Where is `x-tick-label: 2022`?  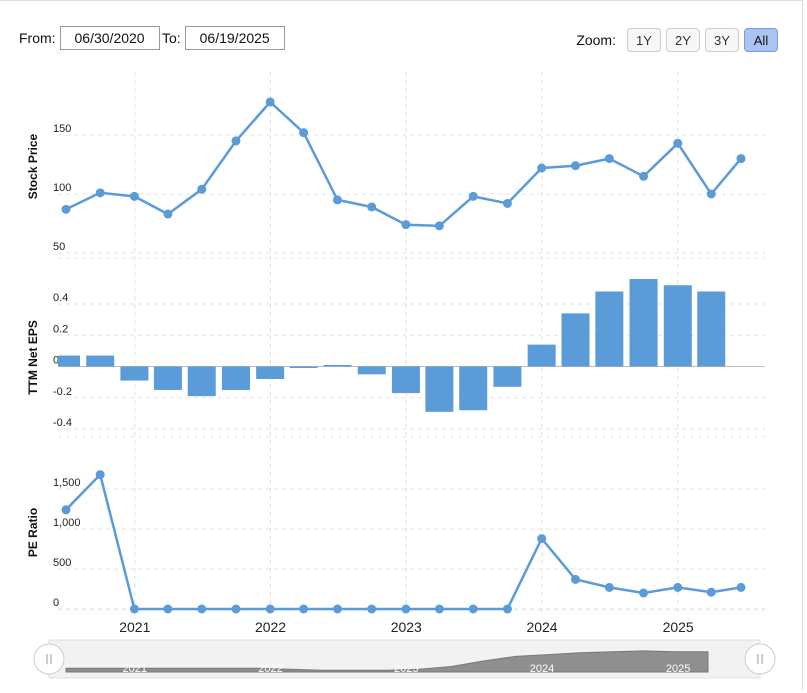
x-tick-label: 2022 is located at coordinates (270, 627).